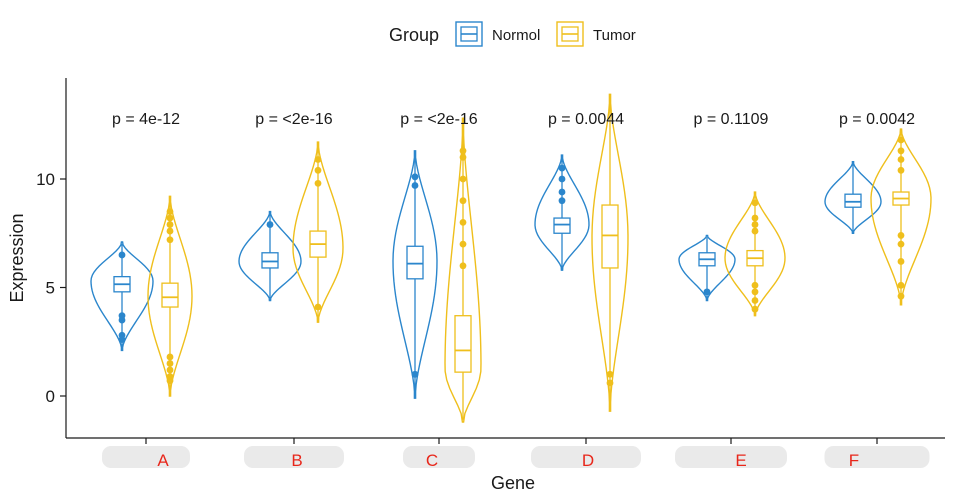 This screenshot has height=499, width=967. Describe the element at coordinates (516, 35) in the screenshot. I see `legend-label-normol: Normol` at that location.